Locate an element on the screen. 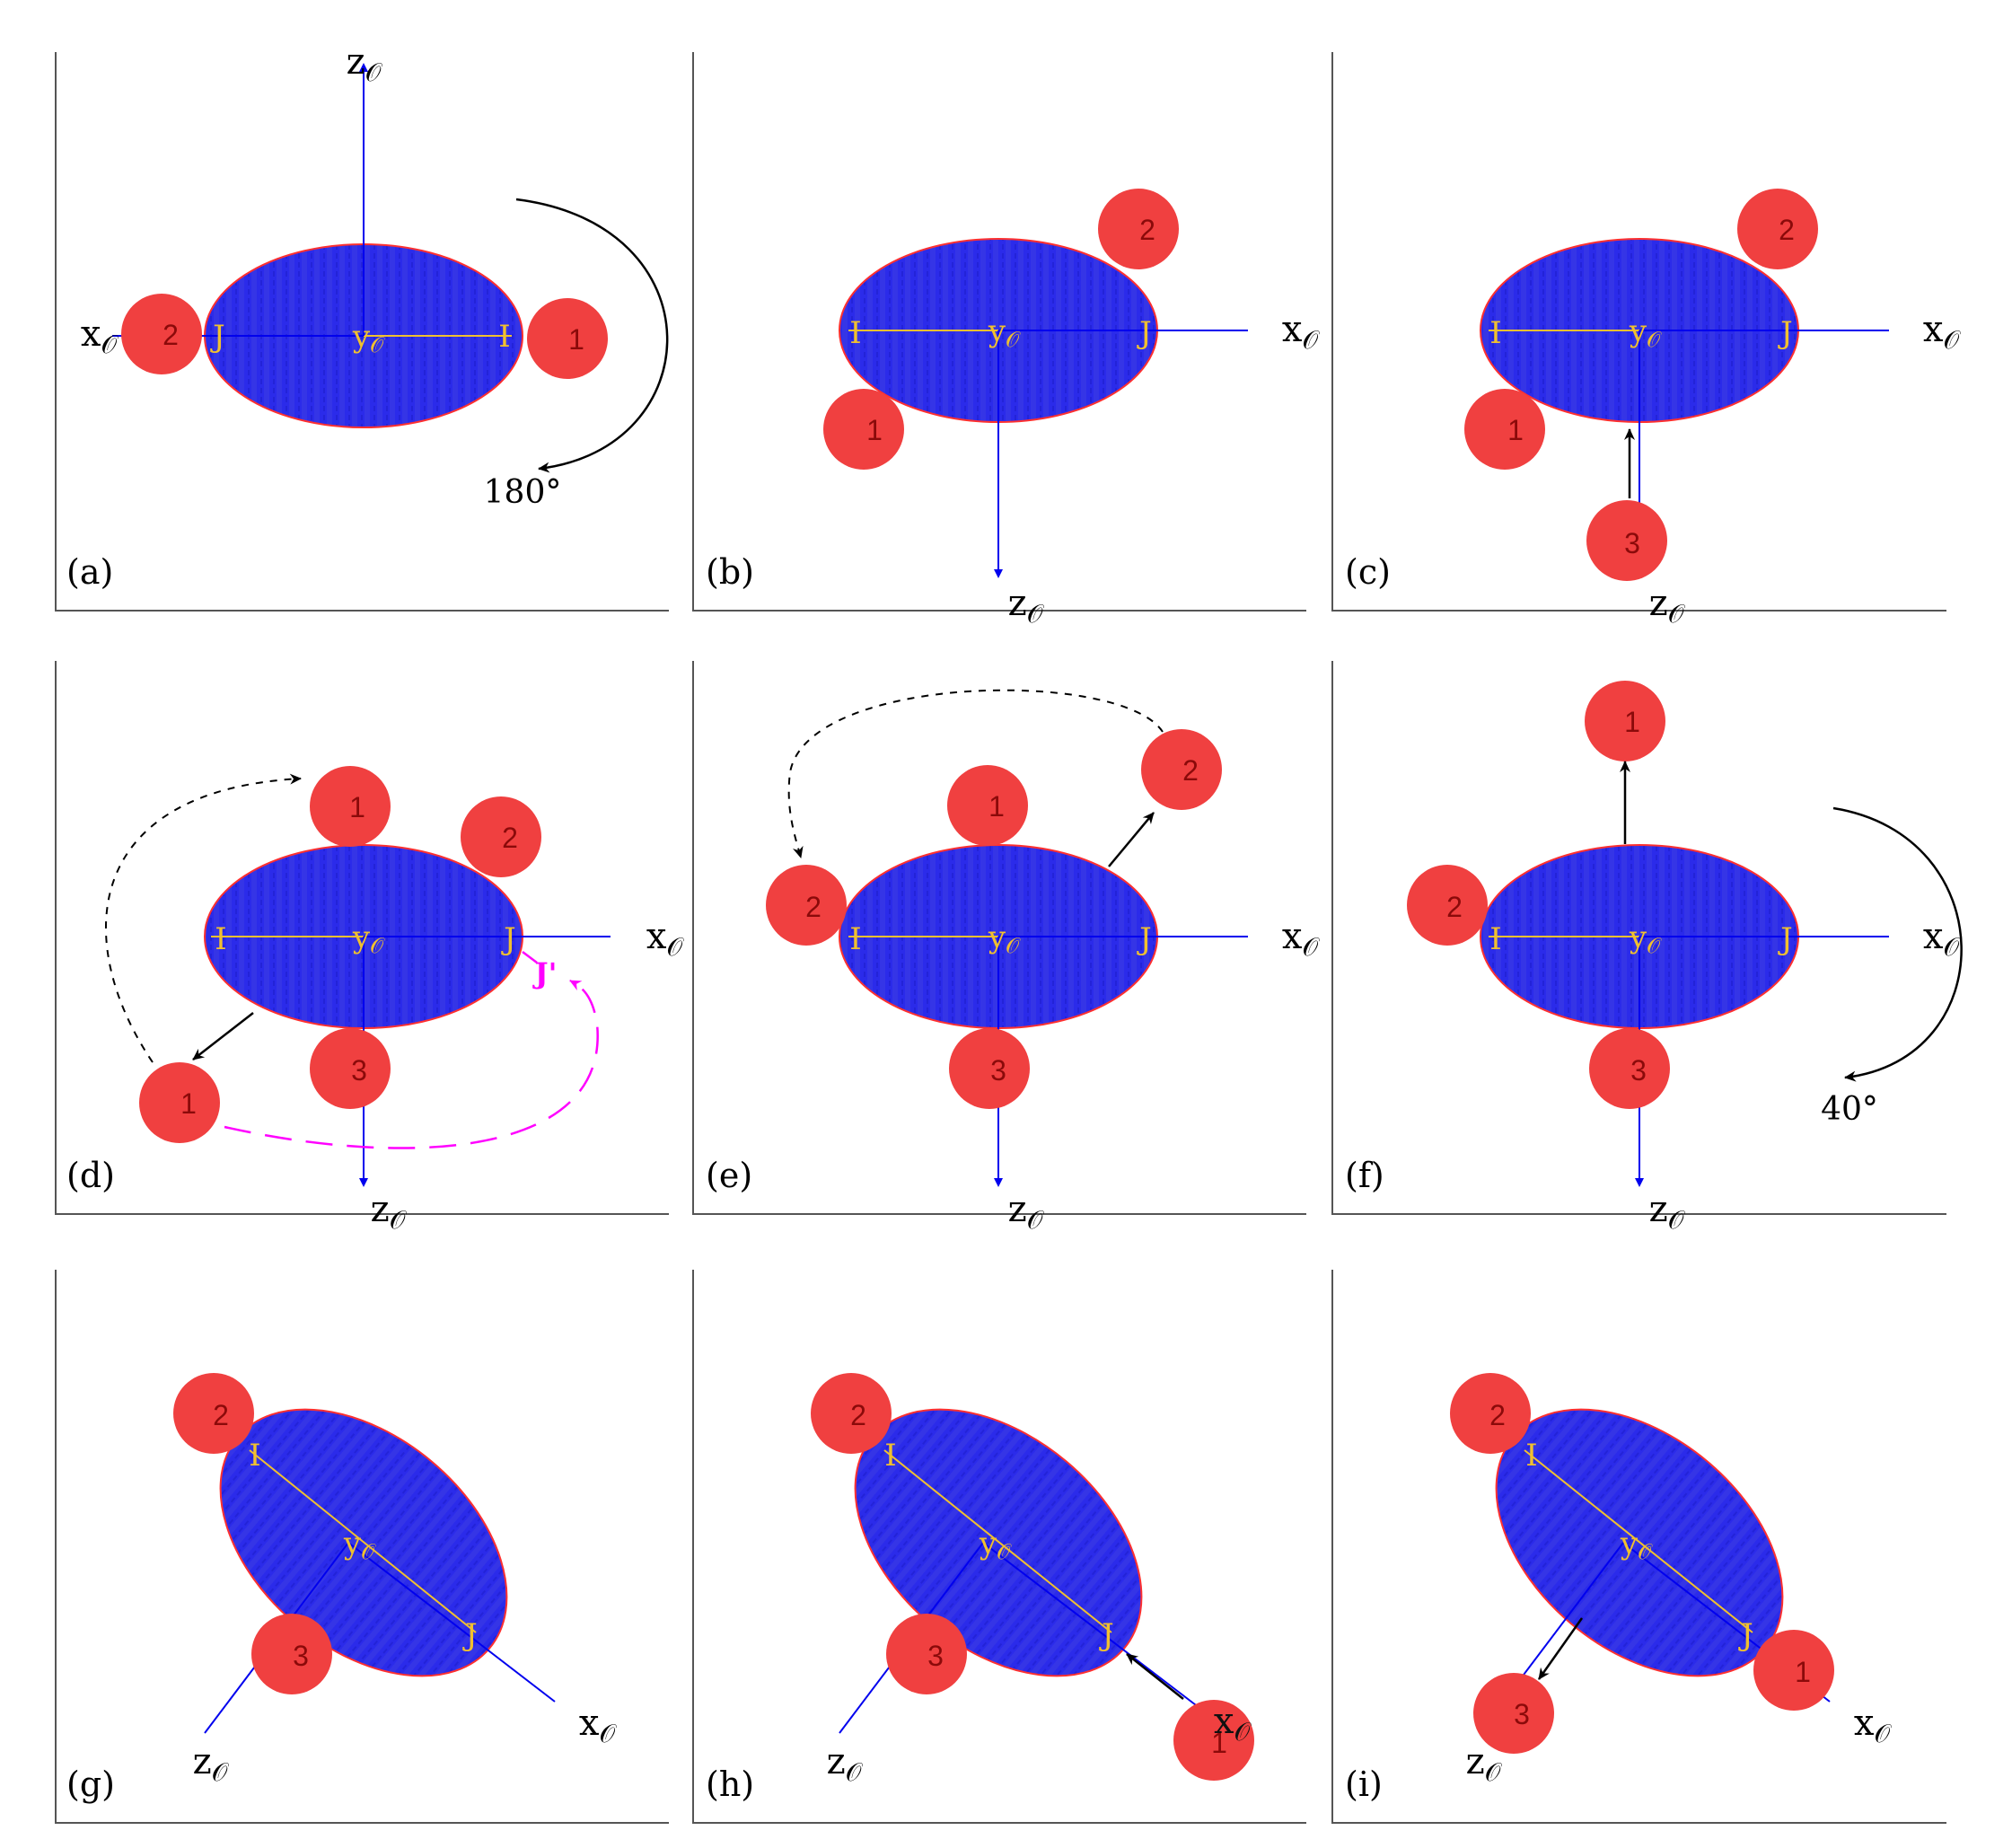  panel-d: x𝒪 z𝒪 y𝒪 I J J' 1 2 1 3 (d) is located at coordinates (370, 948).